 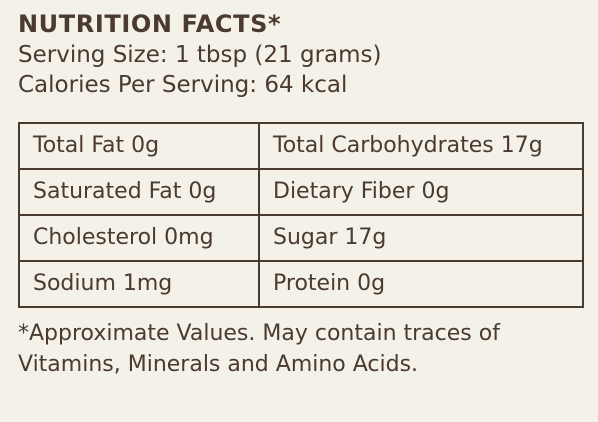 I want to click on table-row: Cholesterol 0mg Sugar 17g, so click(x=301, y=238).